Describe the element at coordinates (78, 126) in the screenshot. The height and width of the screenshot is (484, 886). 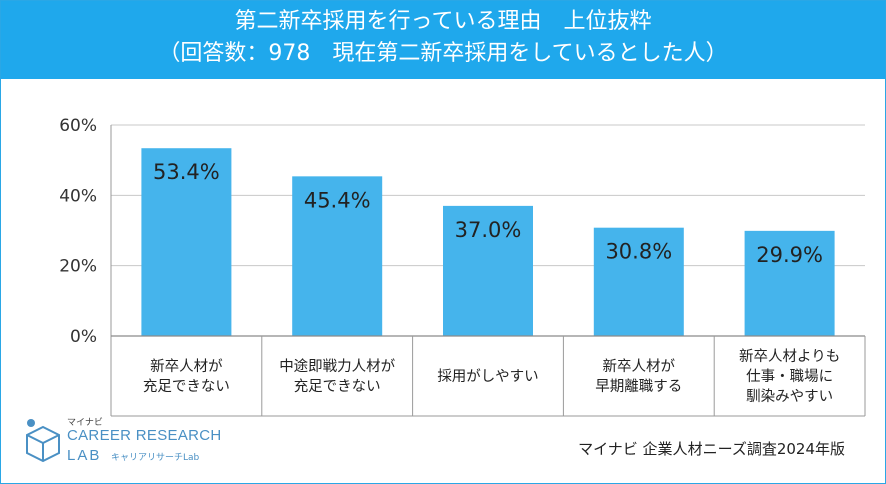
I see `y-tick-label: 60%` at that location.